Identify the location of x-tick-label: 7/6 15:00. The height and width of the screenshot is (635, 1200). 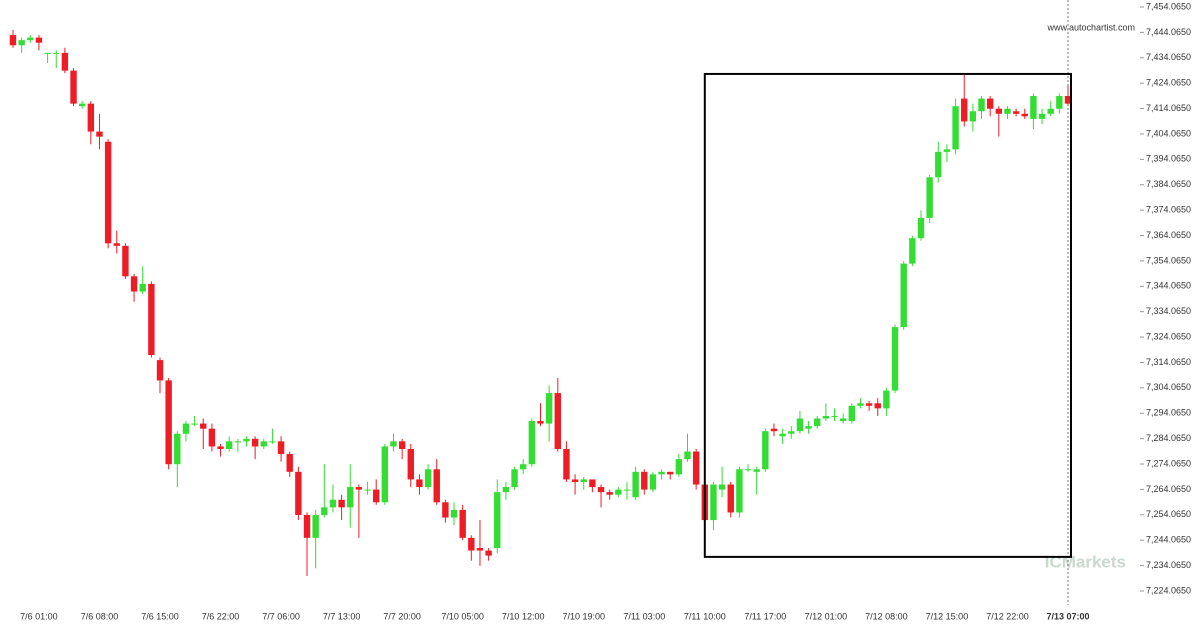
(160, 616).